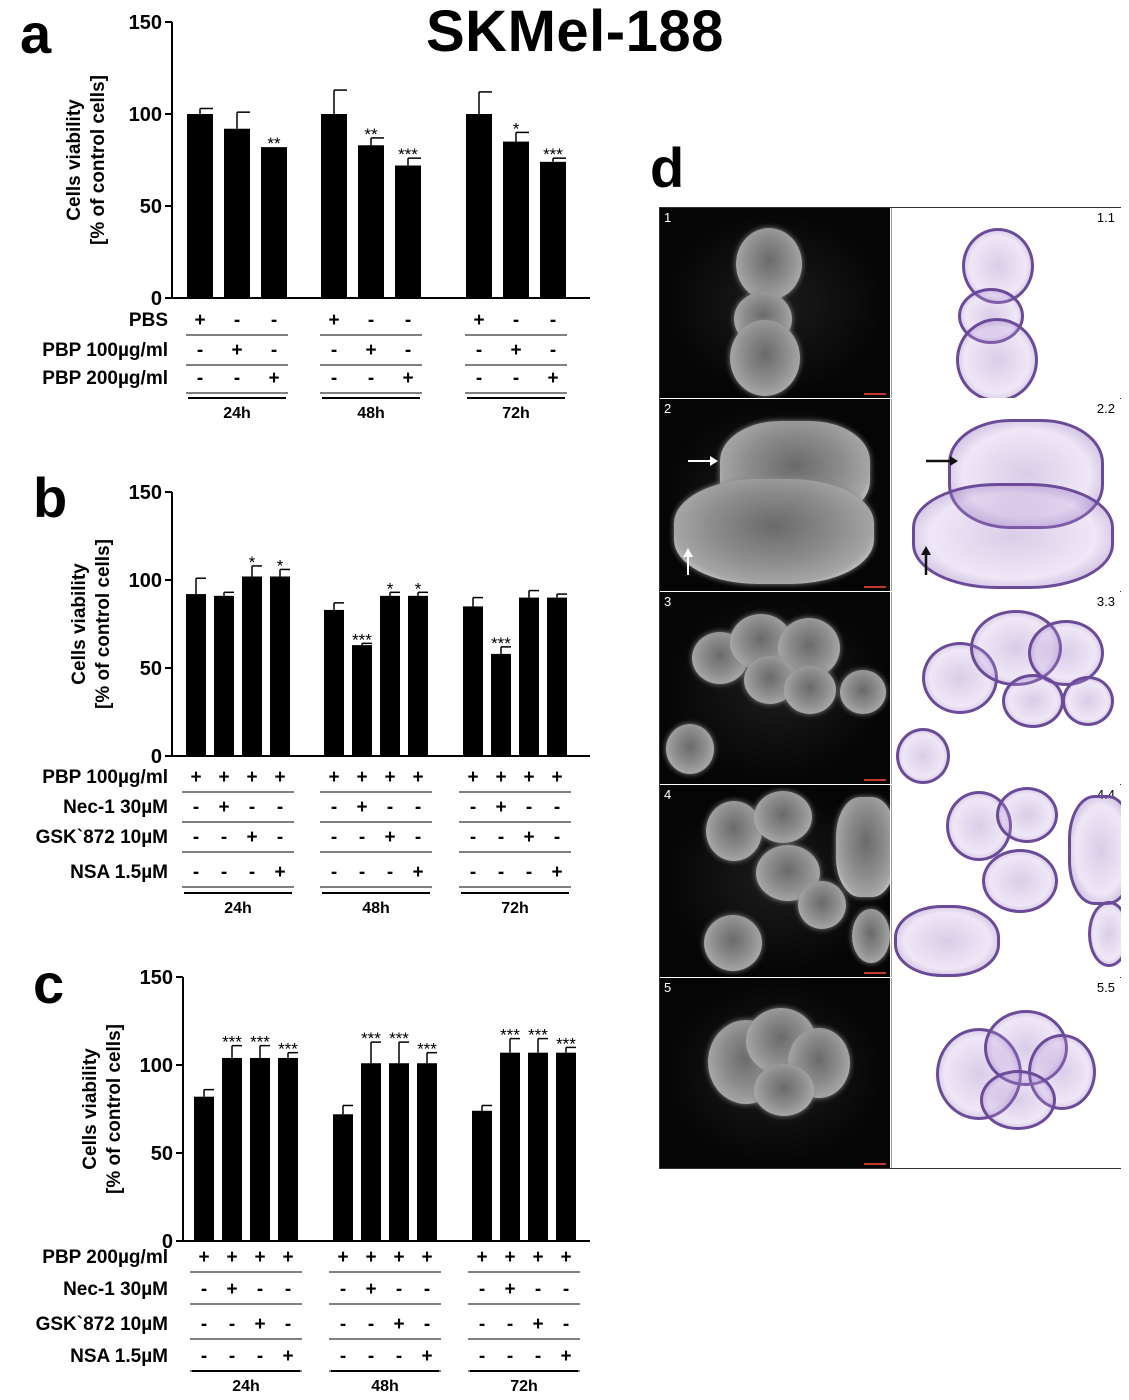 The width and height of the screenshot is (1129, 1400). What do you see at coordinates (371, 134) in the screenshot?
I see `significance-label: **` at bounding box center [371, 134].